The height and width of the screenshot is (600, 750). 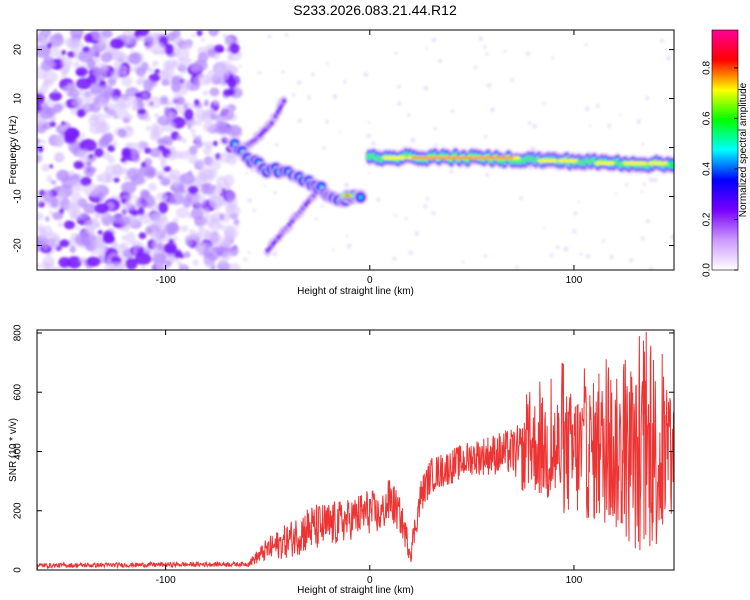 What do you see at coordinates (18, 196) in the screenshot?
I see `heatmap-ytick-label: -10` at bounding box center [18, 196].